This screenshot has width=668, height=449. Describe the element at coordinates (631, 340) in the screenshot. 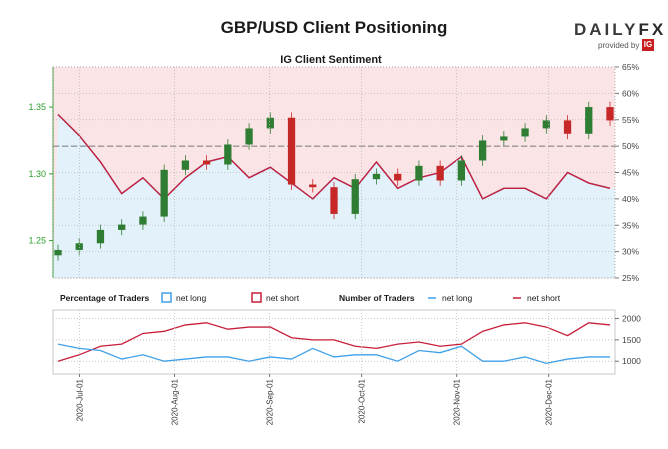

I see `count-axis-label: 1500` at that location.